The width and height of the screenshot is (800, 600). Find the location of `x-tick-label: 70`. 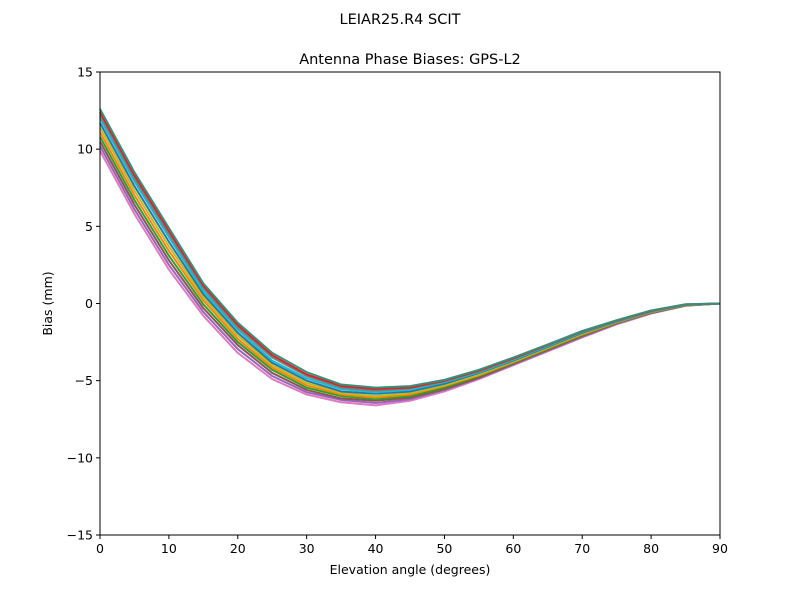

x-tick-label: 70 is located at coordinates (582, 548).